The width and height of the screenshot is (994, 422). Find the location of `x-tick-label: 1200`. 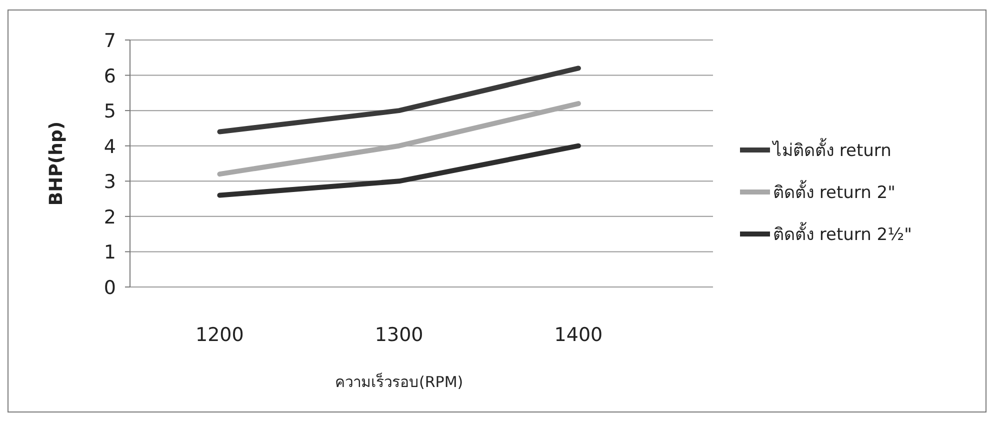

x-tick-label: 1200 is located at coordinates (220, 335).